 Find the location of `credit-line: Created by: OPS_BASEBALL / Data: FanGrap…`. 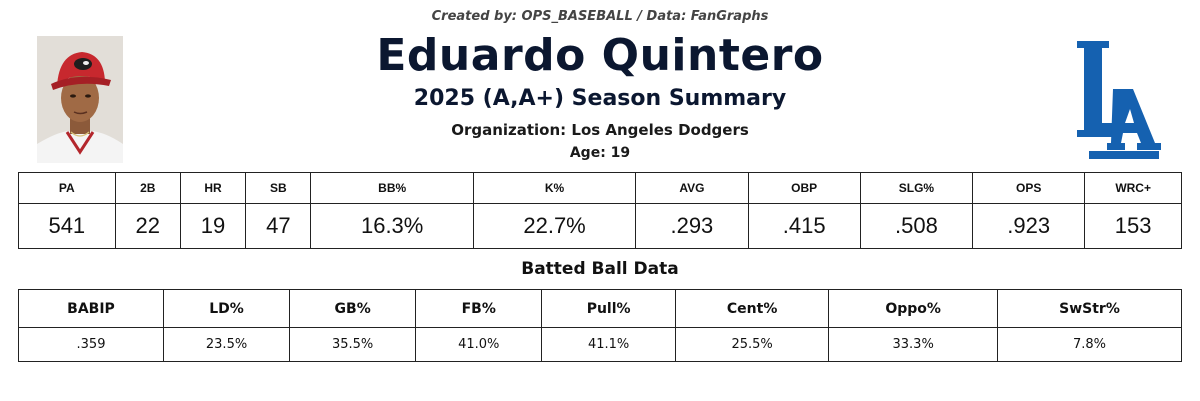

credit-line: Created by: OPS_BASEBALL / Data: FanGrap… is located at coordinates (600, 16).